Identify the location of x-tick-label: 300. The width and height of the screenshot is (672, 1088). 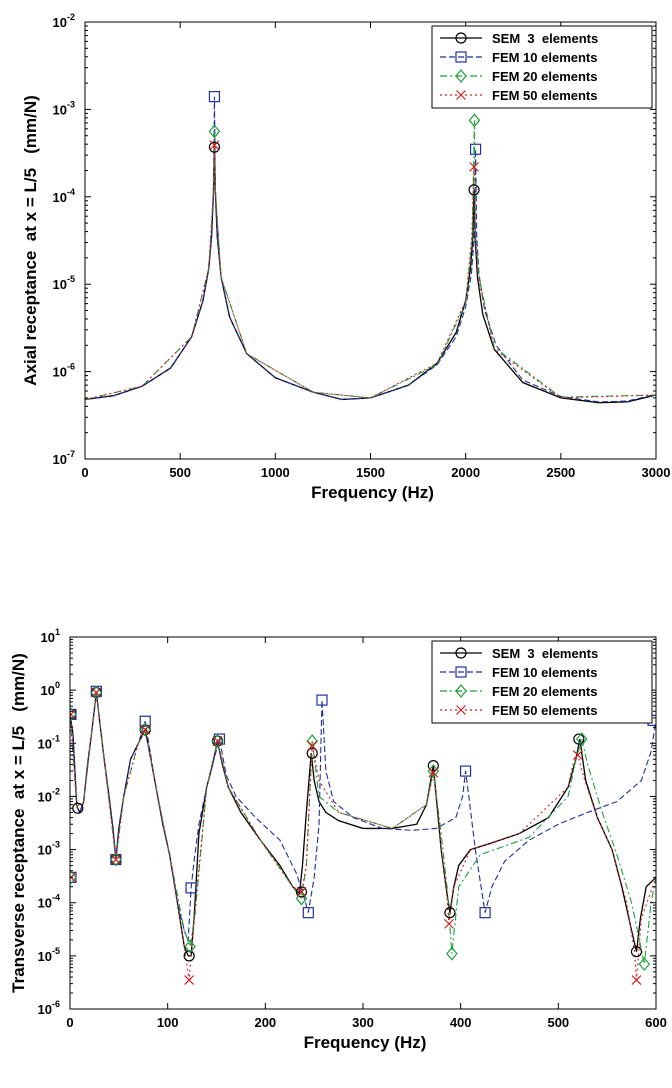
(363, 1022).